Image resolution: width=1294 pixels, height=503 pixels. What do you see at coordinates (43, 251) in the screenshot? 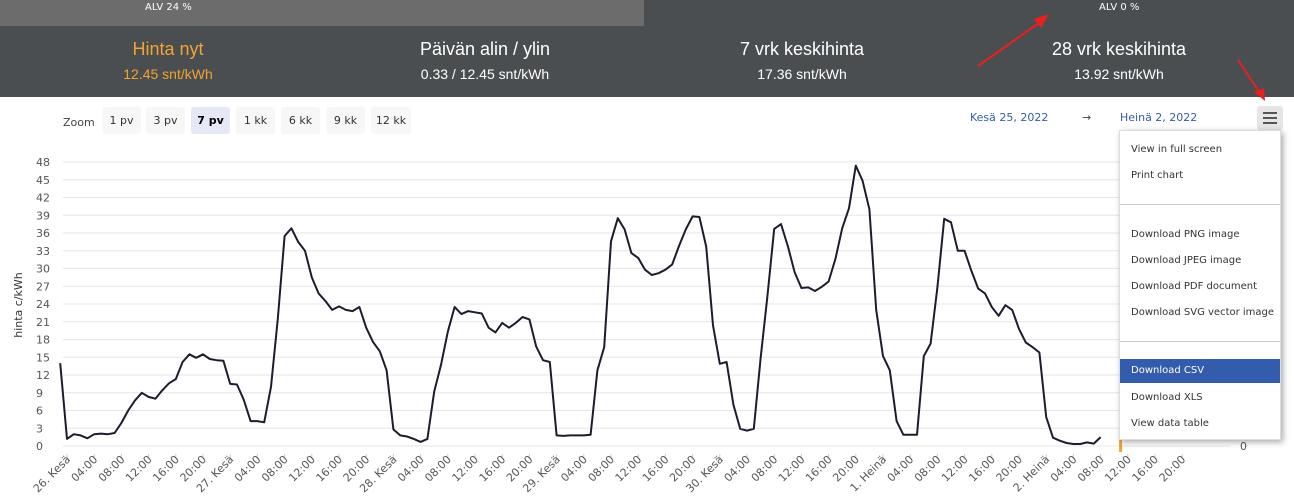
I see `y-tick-label: 33` at bounding box center [43, 251].